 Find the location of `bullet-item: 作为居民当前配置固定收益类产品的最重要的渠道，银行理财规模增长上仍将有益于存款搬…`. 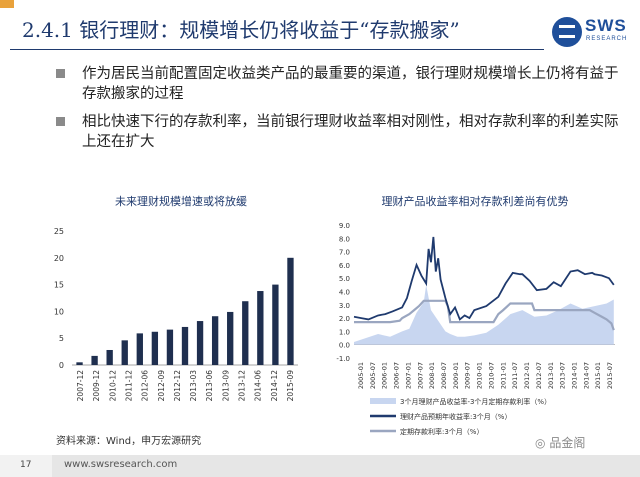

bullet-item: 作为居民当前配置固定收益类产品的最重要的渠道，银行理财规模增长上仍将有益于存款搬… is located at coordinates (341, 84).